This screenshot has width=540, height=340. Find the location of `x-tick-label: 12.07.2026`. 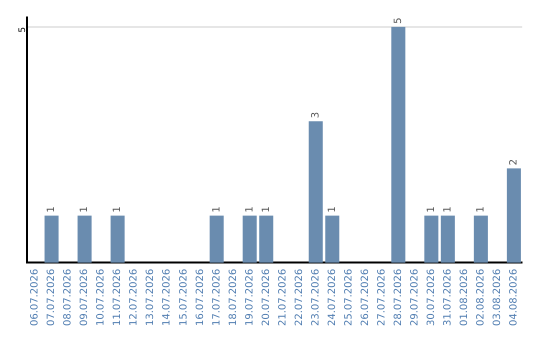

x-tick-label: 12.07.2026 is located at coordinates (134, 297).